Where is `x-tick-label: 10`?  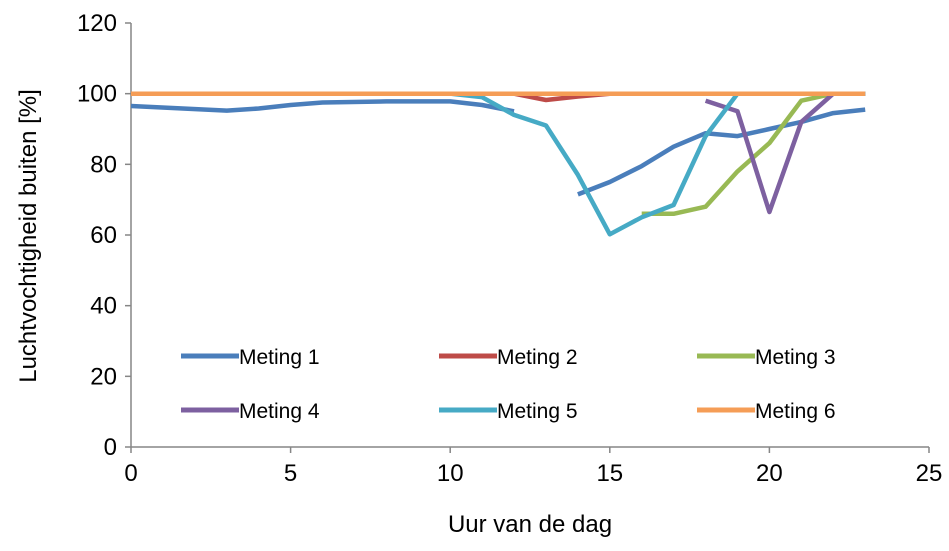
x-tick-label: 10 is located at coordinates (450, 473).